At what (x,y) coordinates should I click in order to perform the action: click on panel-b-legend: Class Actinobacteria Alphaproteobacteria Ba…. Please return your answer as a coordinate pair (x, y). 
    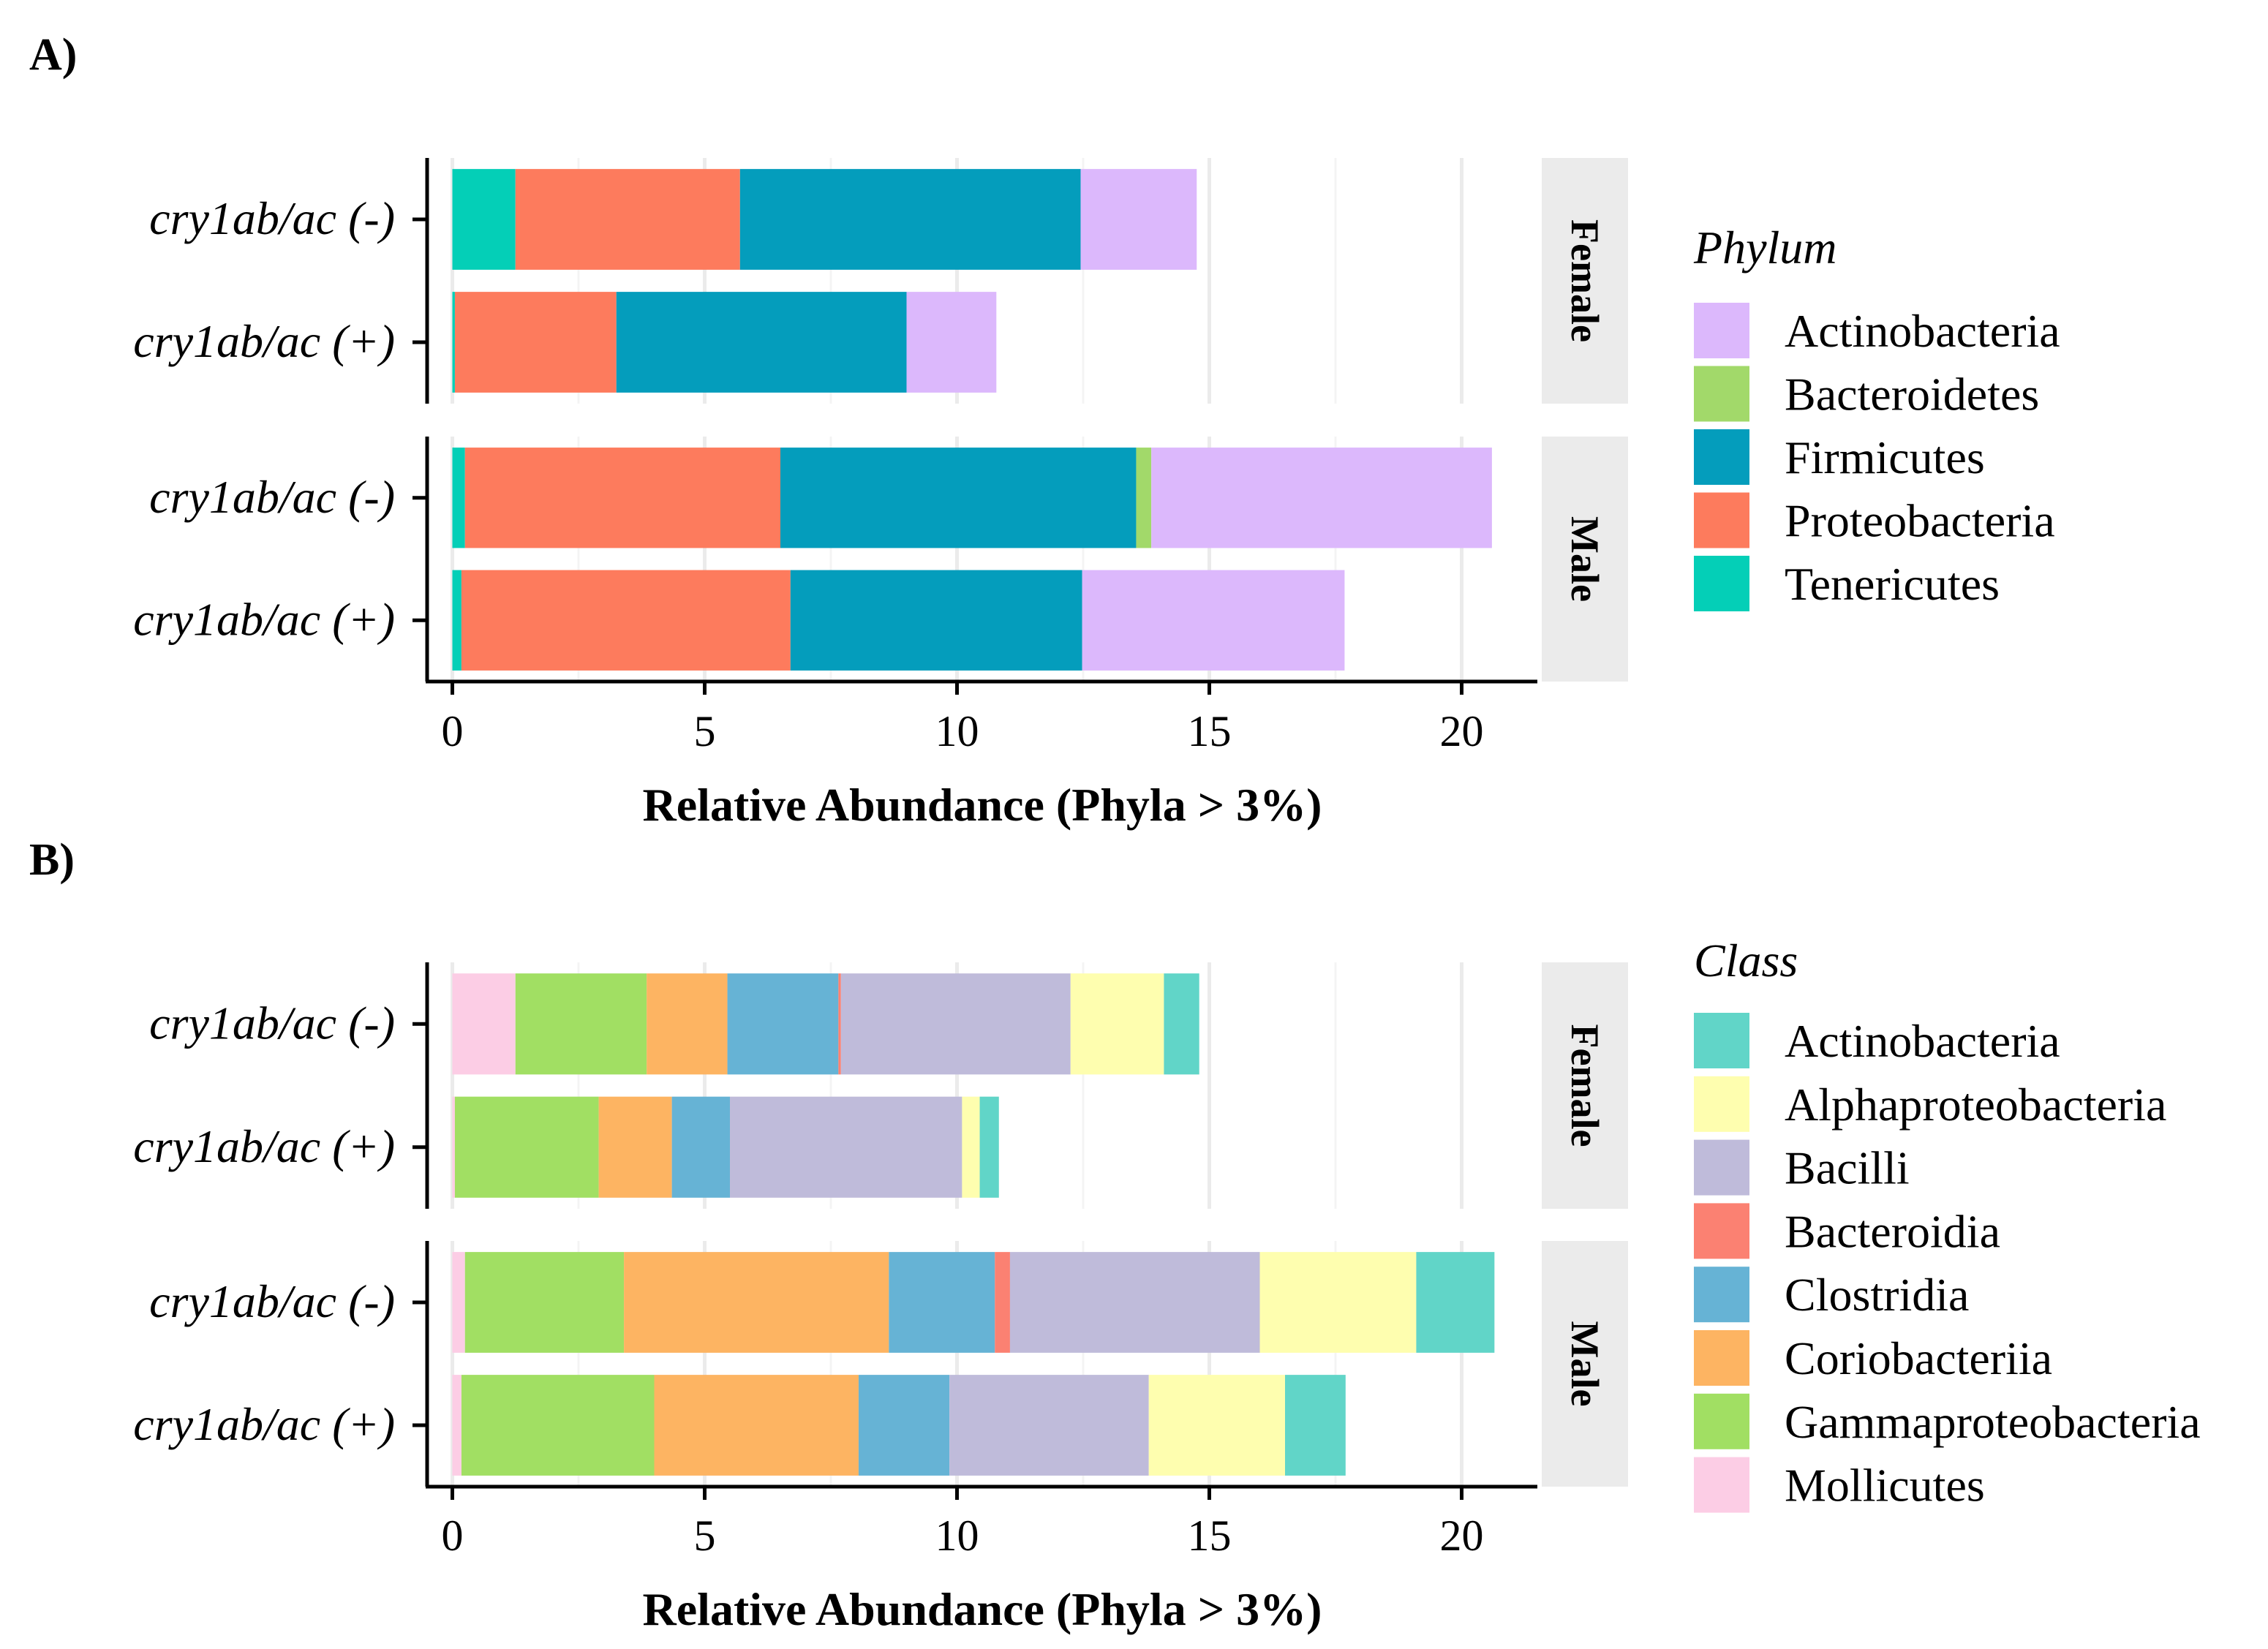
    Looking at the image, I should click on (1948, 1224).